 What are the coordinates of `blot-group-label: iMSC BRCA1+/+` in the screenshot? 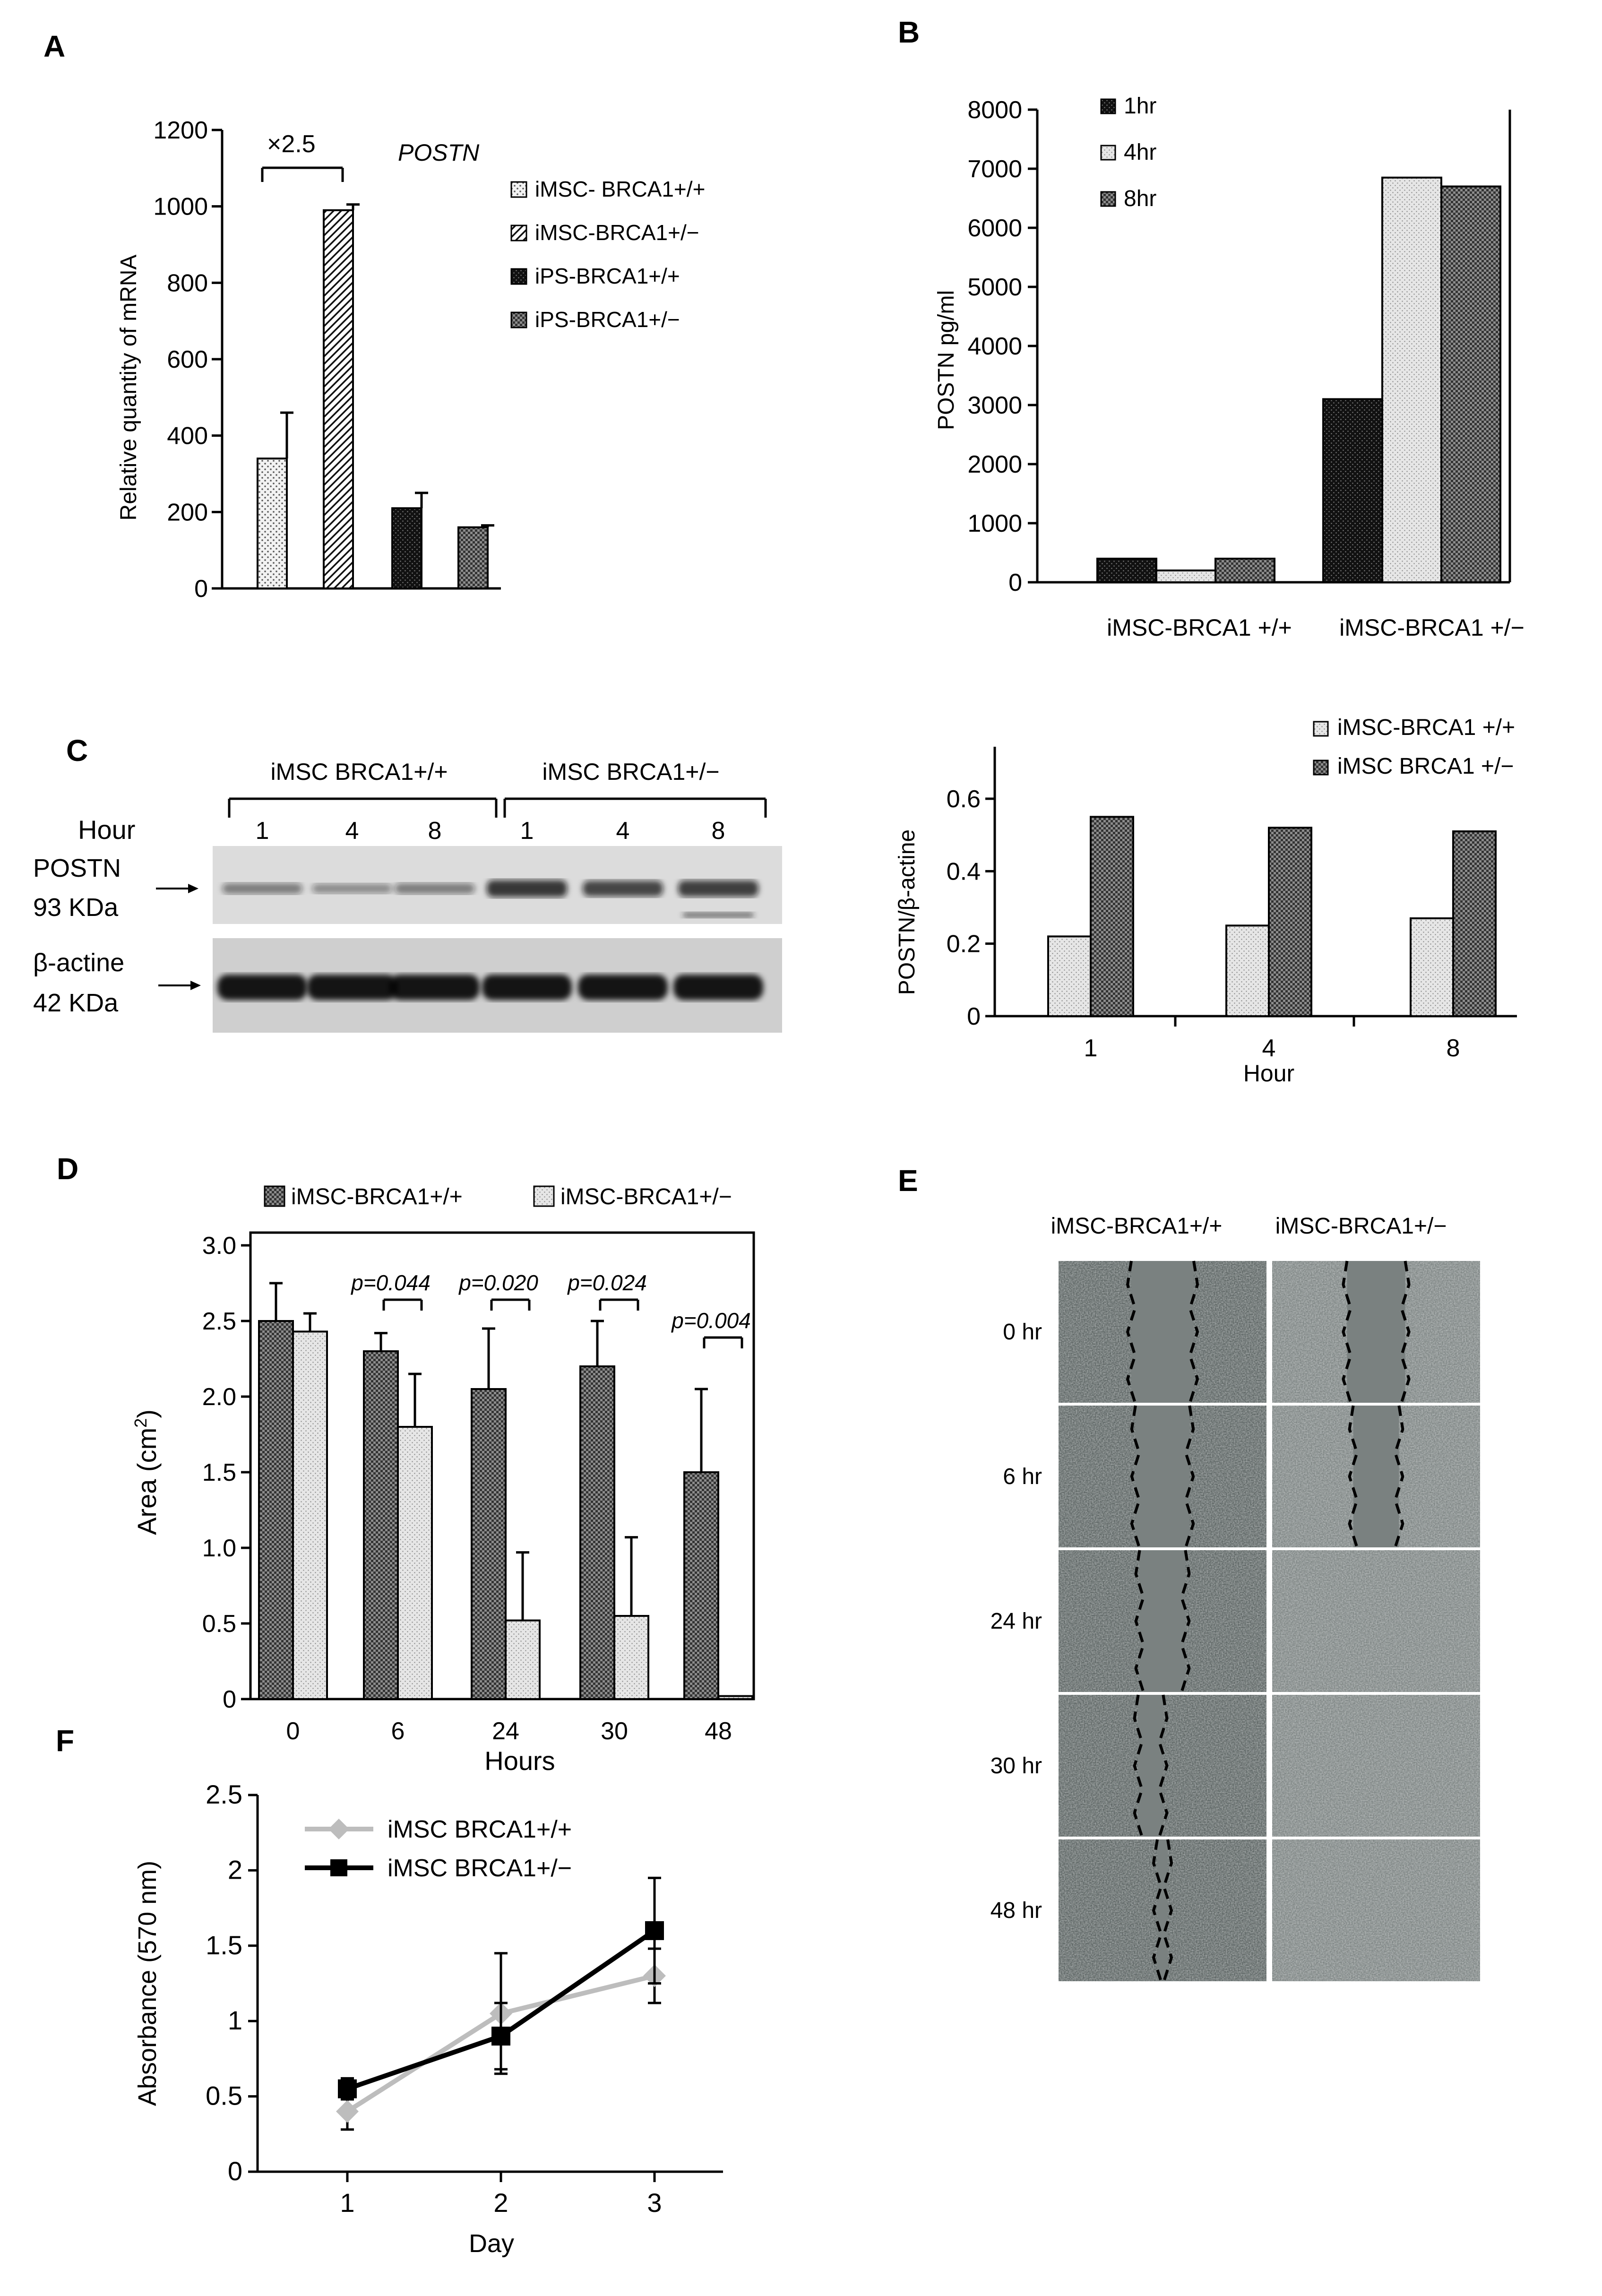 It's located at (359, 772).